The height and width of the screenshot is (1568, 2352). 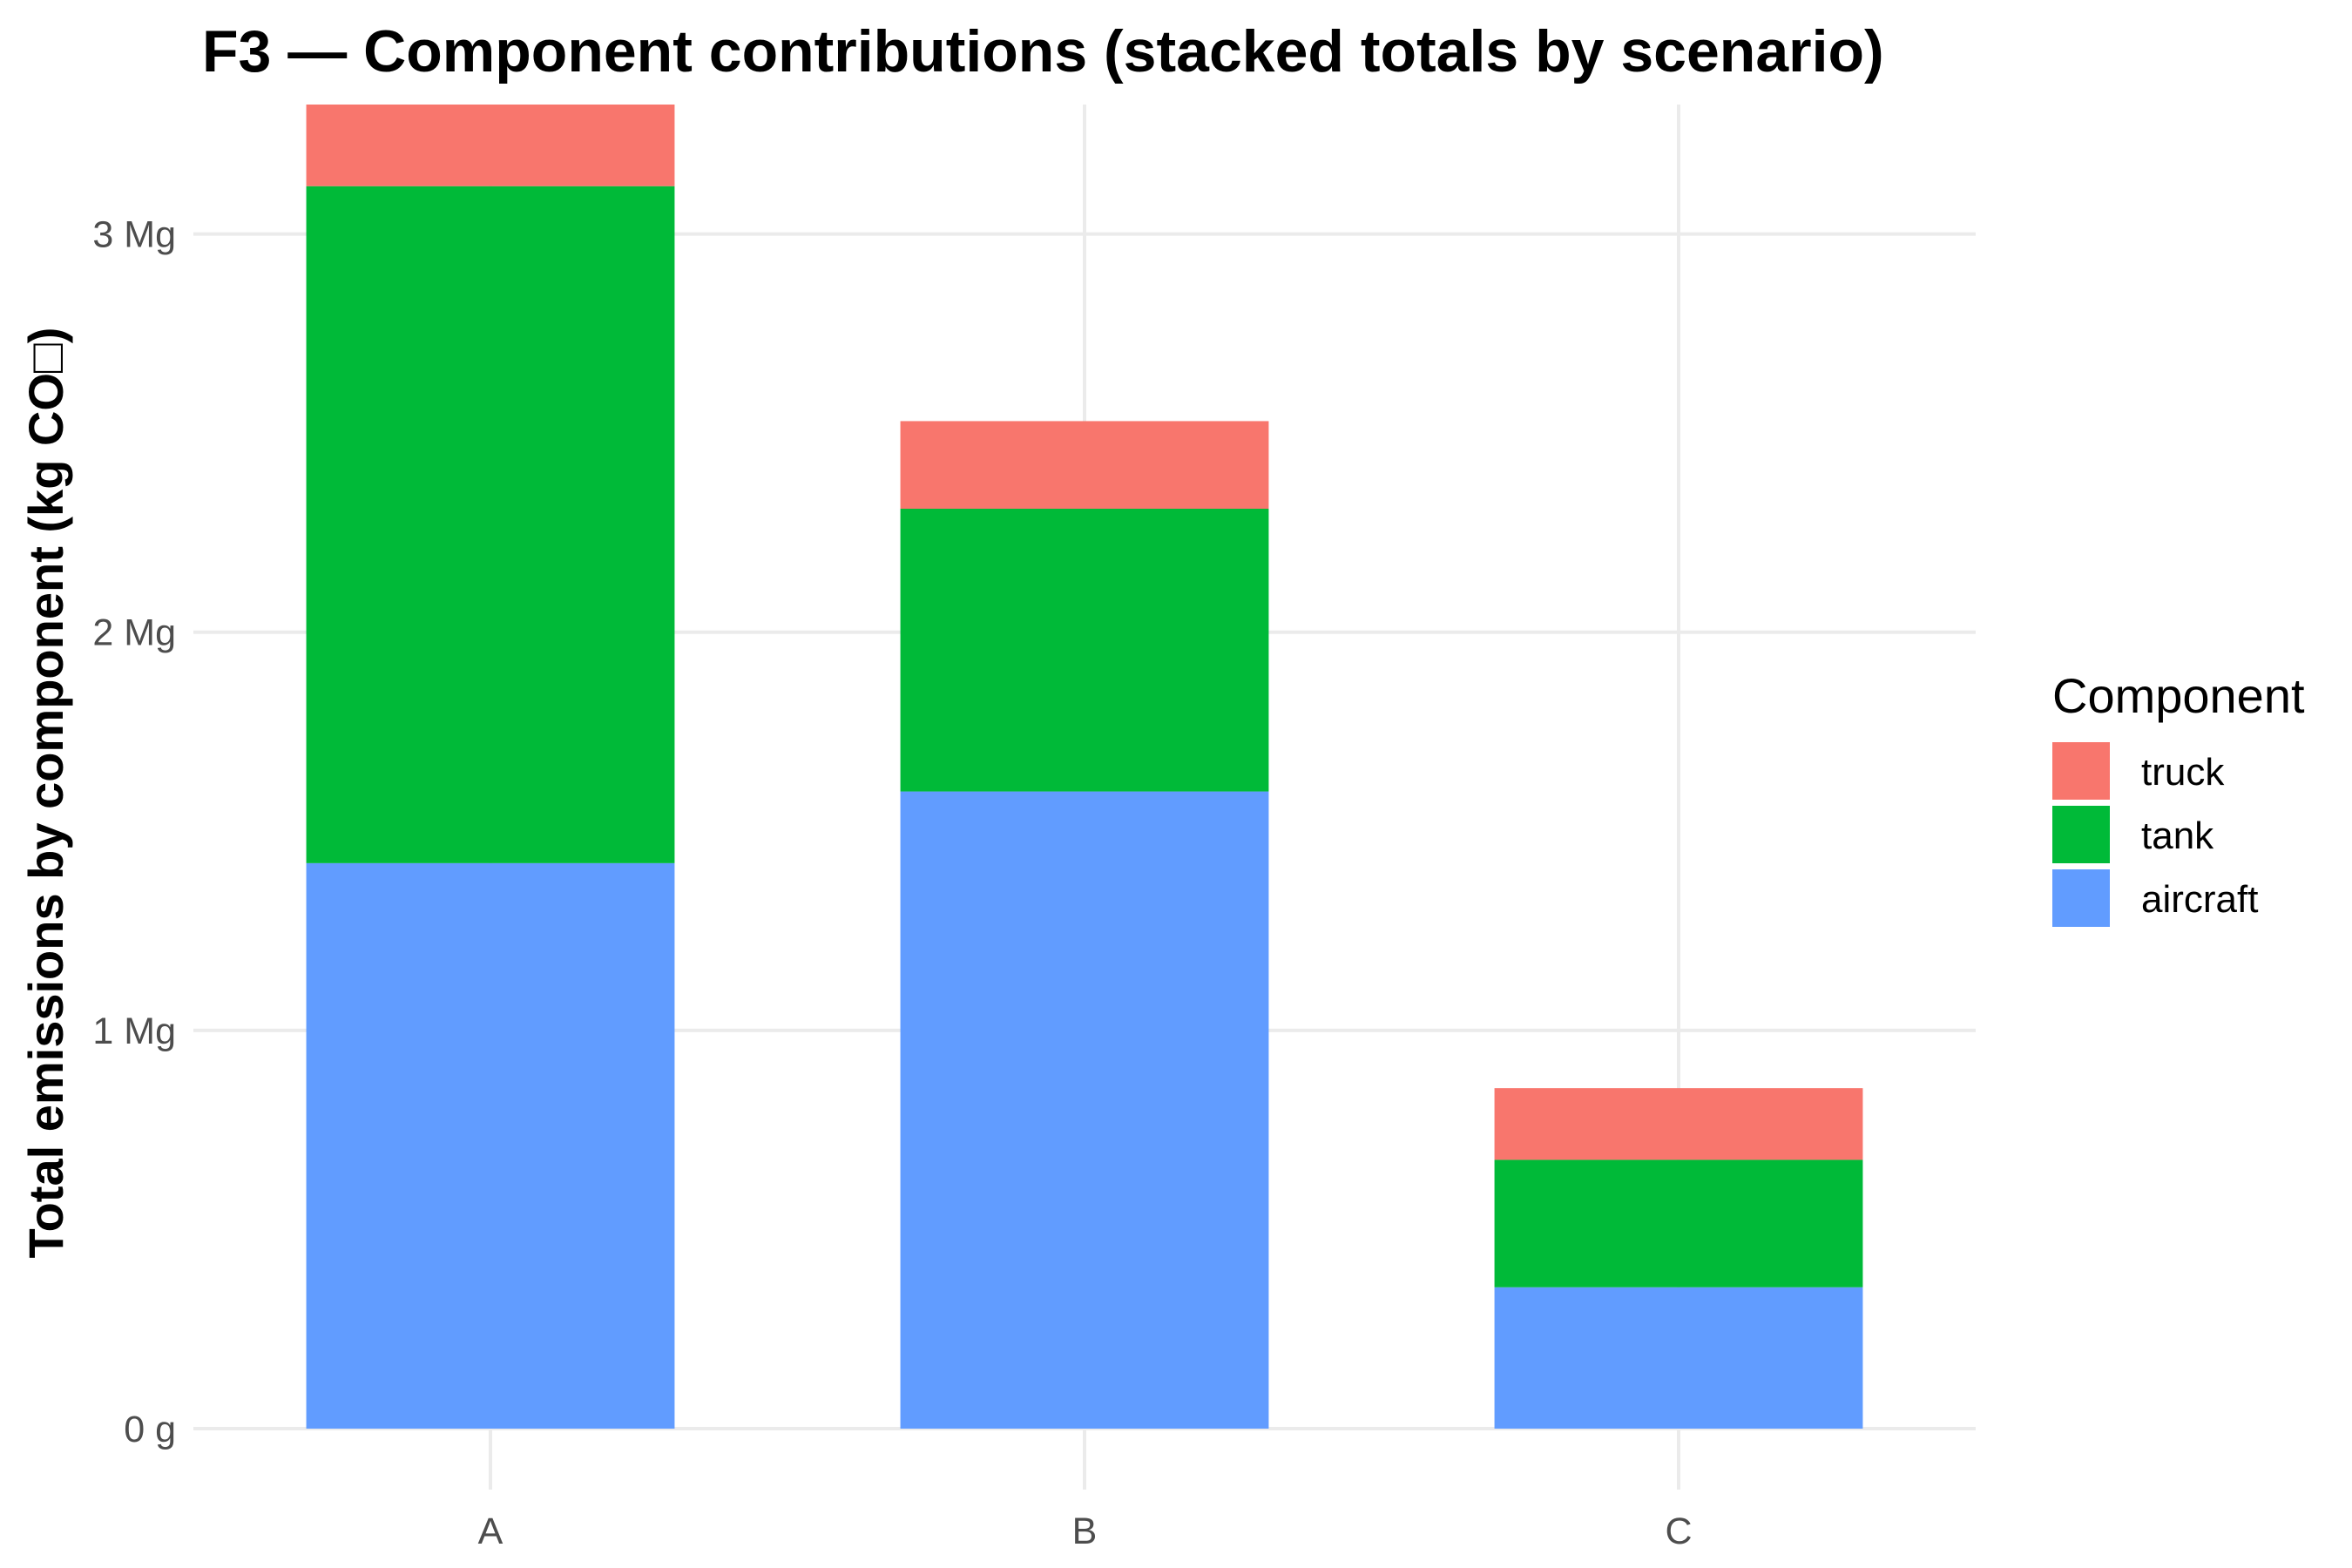 I want to click on bar-truck-A, so click(x=490, y=145).